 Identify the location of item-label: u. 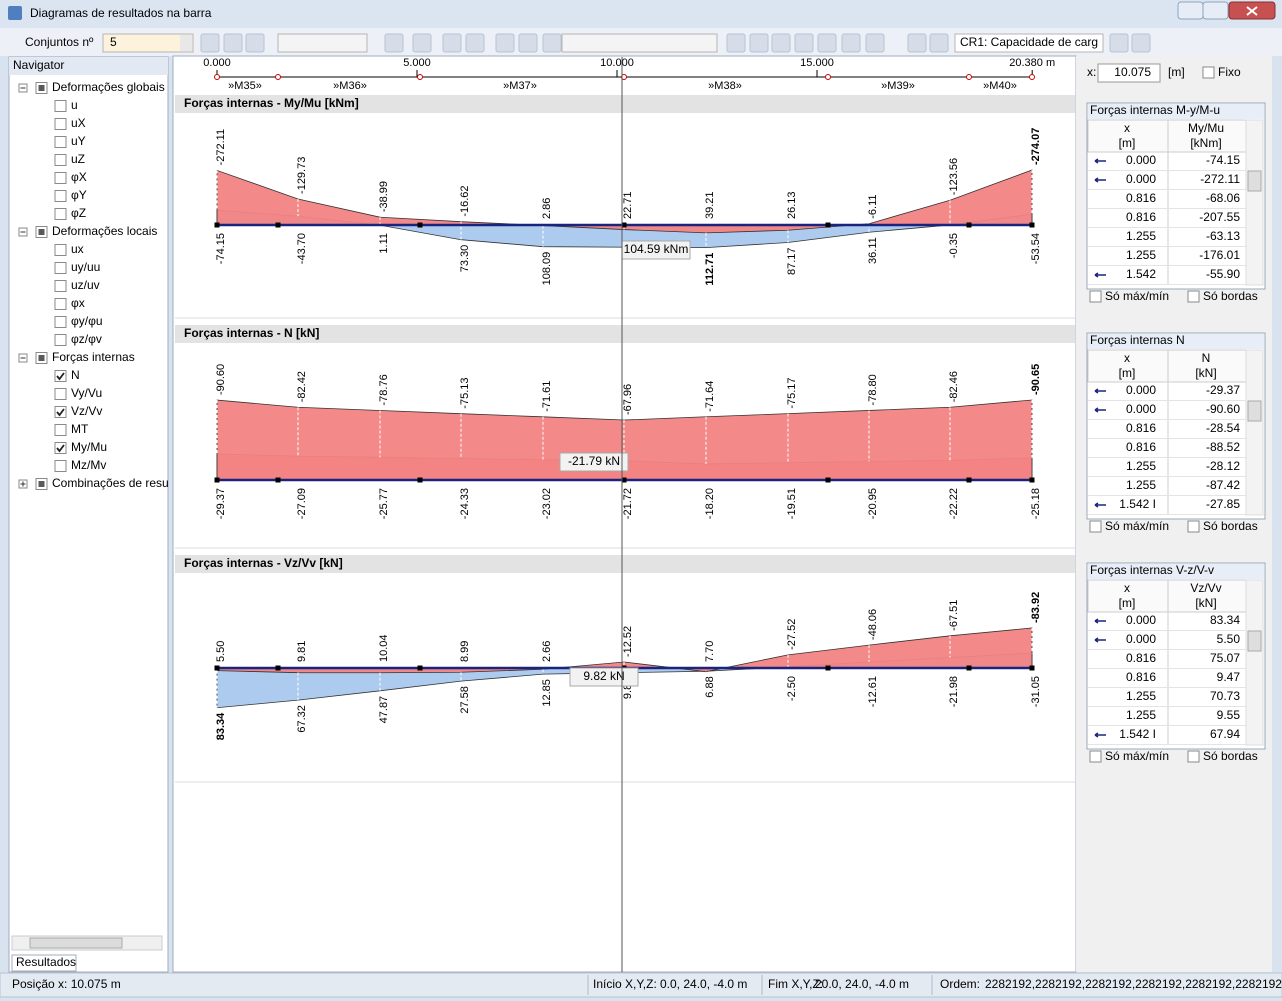
(74, 105).